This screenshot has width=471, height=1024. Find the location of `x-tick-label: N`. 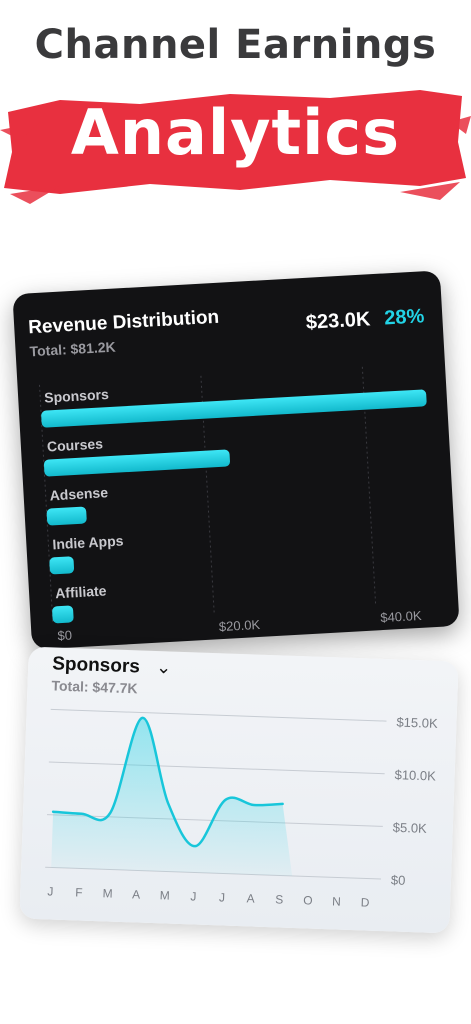

x-tick-label: N is located at coordinates (336, 901).